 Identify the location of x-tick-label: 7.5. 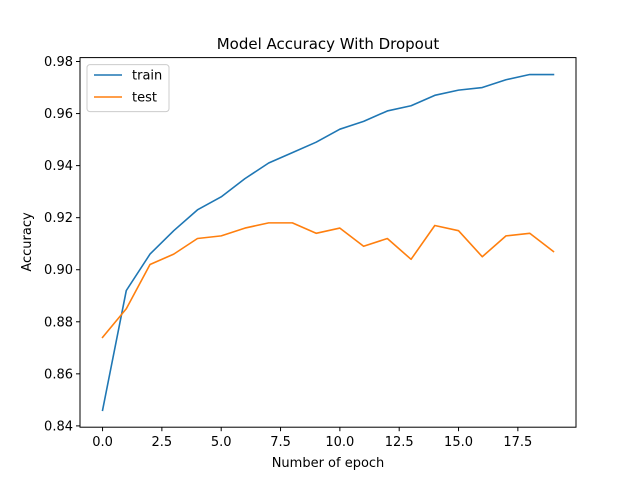
(280, 442).